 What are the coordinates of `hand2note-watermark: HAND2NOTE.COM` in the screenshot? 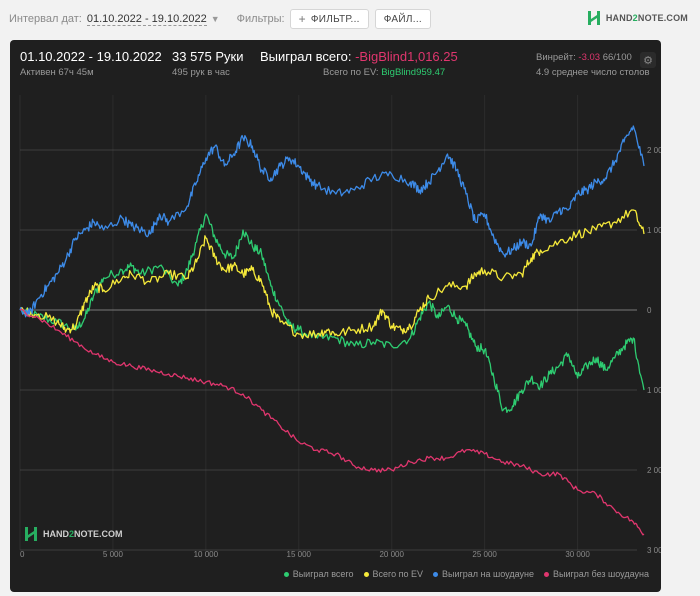 It's located at (73, 534).